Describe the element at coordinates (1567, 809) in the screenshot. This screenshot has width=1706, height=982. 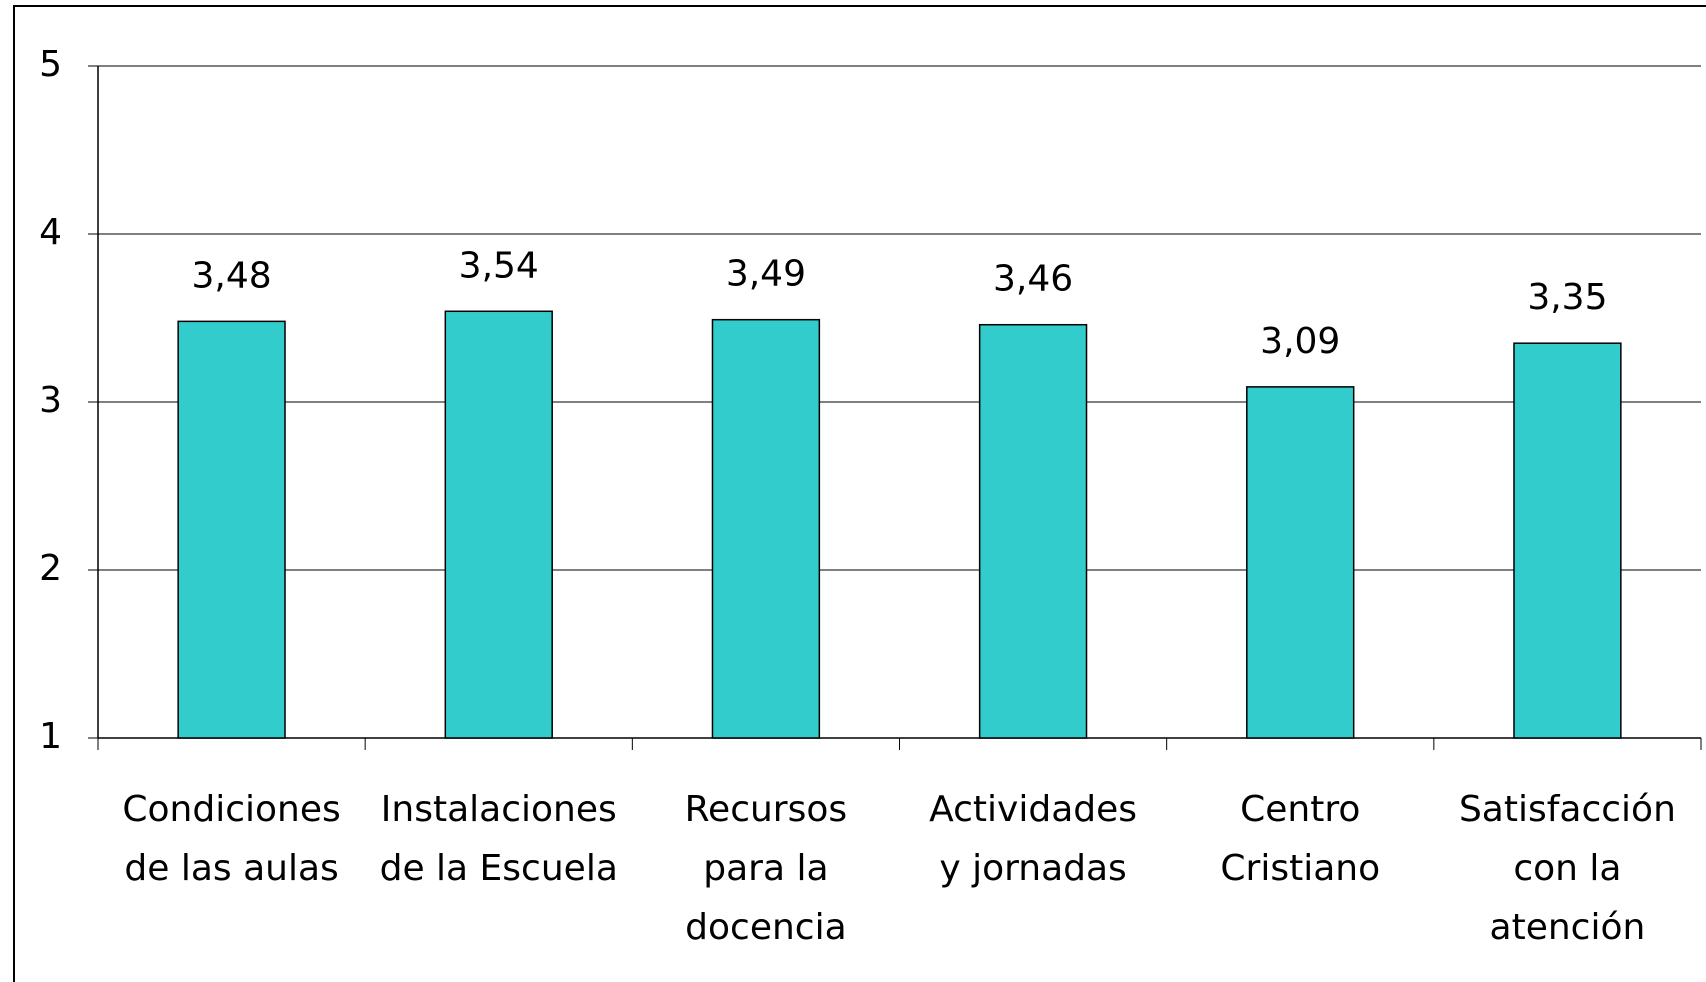
I see `x-tick-label: Satisfacción` at that location.